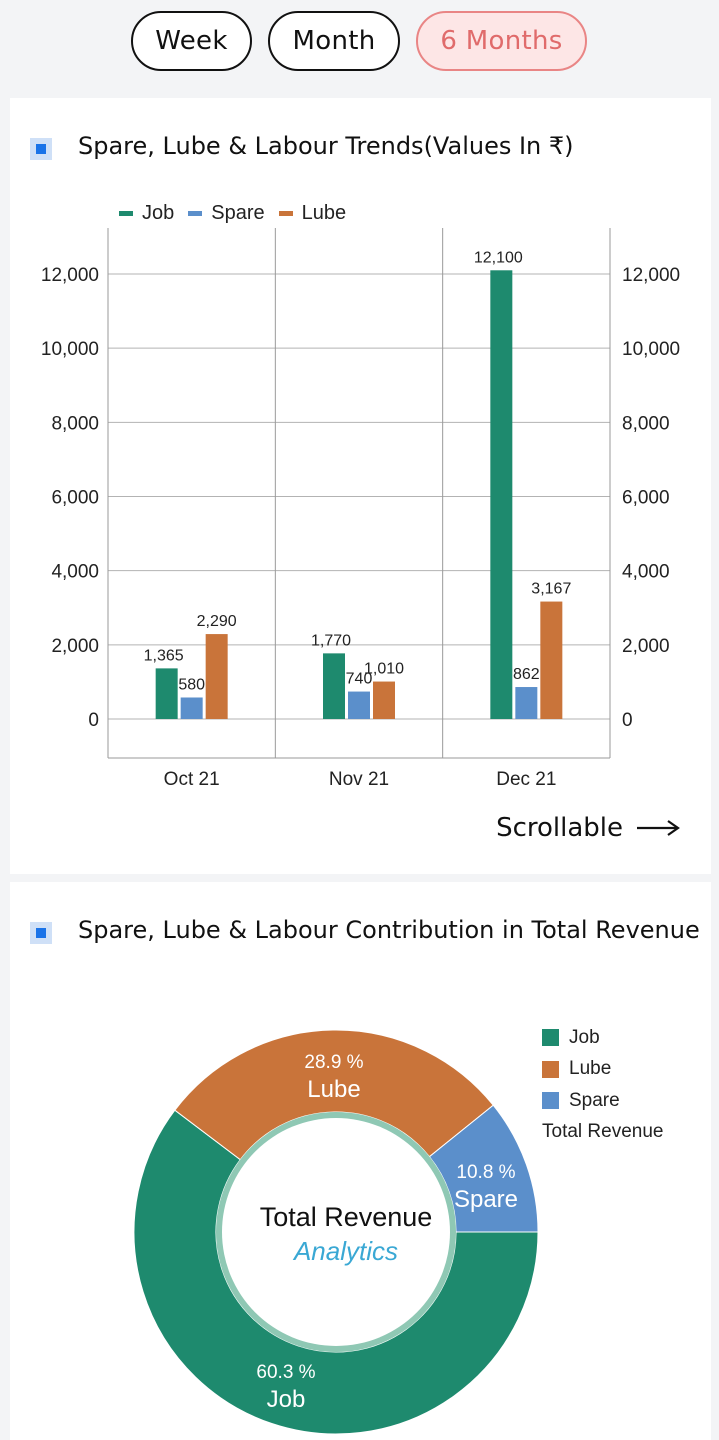 Image resolution: width=719 pixels, height=1440 pixels. I want to click on bar-value-label: 1,770, so click(331, 640).